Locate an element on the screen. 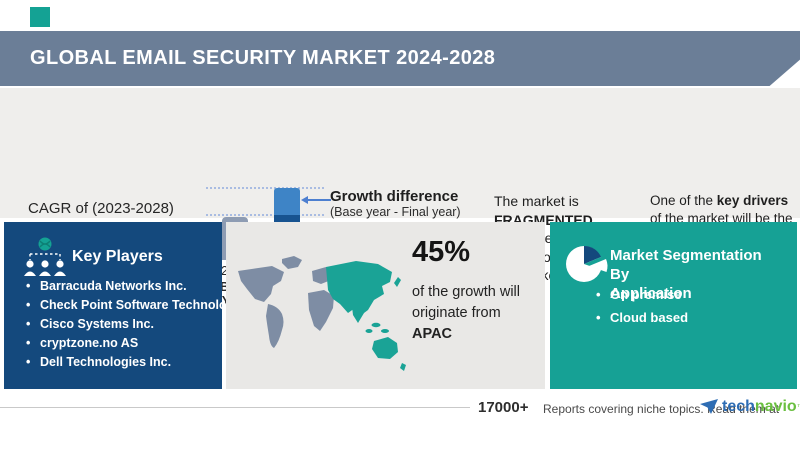 Image resolution: width=800 pixels, height=450 pixels. growth-difference-title: Growth difference is located at coordinates (394, 196).